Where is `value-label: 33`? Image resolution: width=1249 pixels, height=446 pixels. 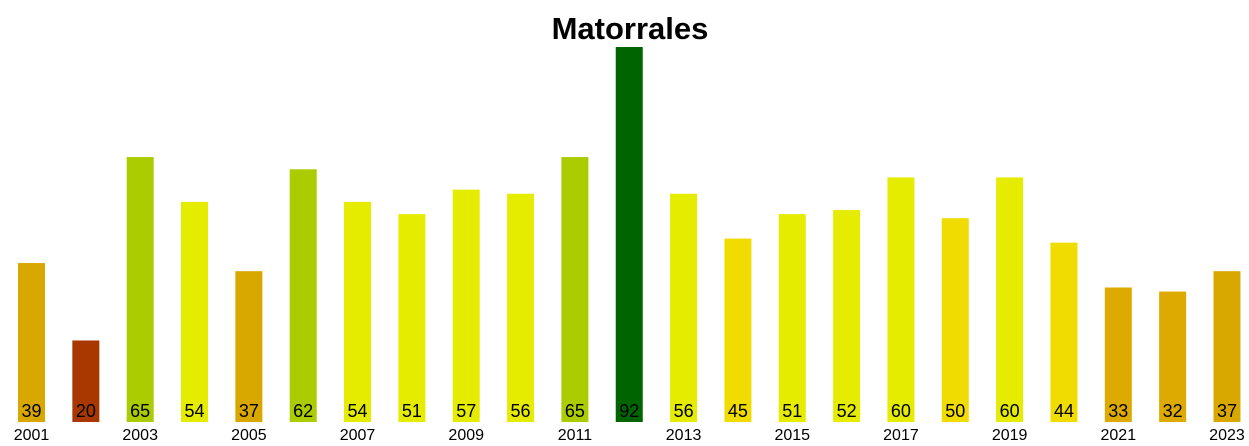 value-label: 33 is located at coordinates (1118, 411).